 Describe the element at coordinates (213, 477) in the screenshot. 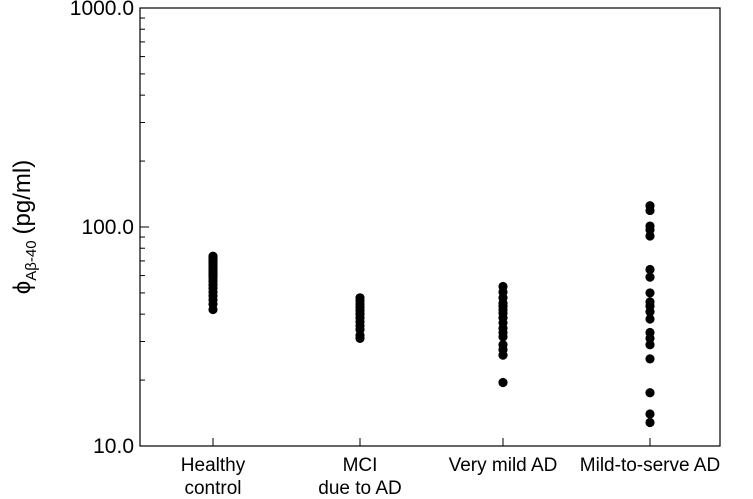

I see `category-label: Healthy control` at that location.